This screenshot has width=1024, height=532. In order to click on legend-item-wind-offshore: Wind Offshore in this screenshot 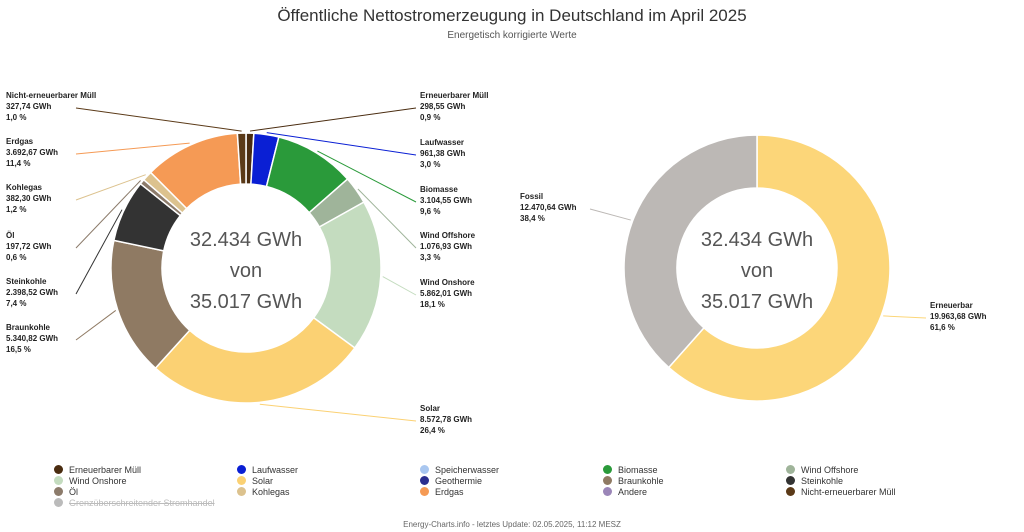, I will do `click(877, 469)`.